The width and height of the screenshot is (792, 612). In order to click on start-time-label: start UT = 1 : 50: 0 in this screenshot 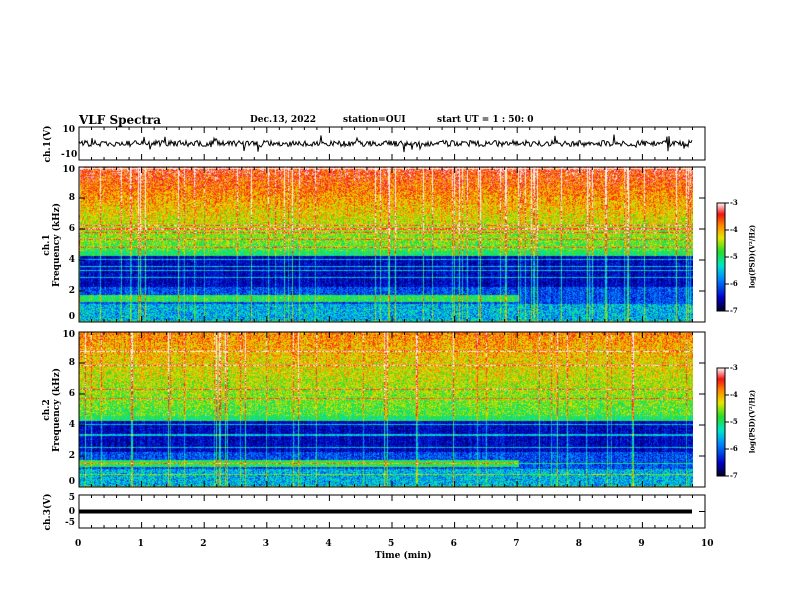, I will do `click(485, 120)`.